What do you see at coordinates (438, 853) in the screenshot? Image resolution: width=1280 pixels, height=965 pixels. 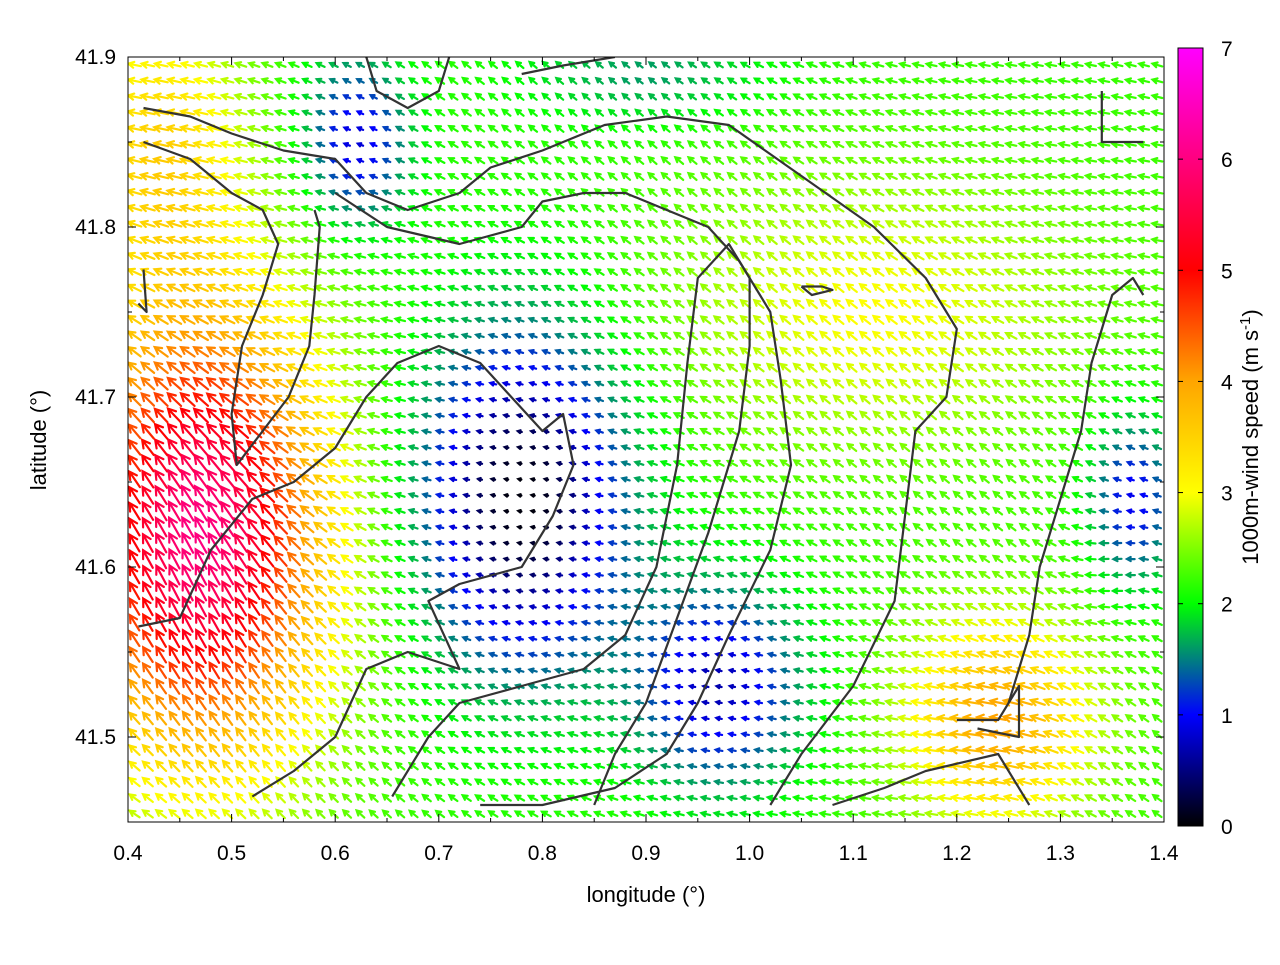 I see `x-tick-label: 0.7` at bounding box center [438, 853].